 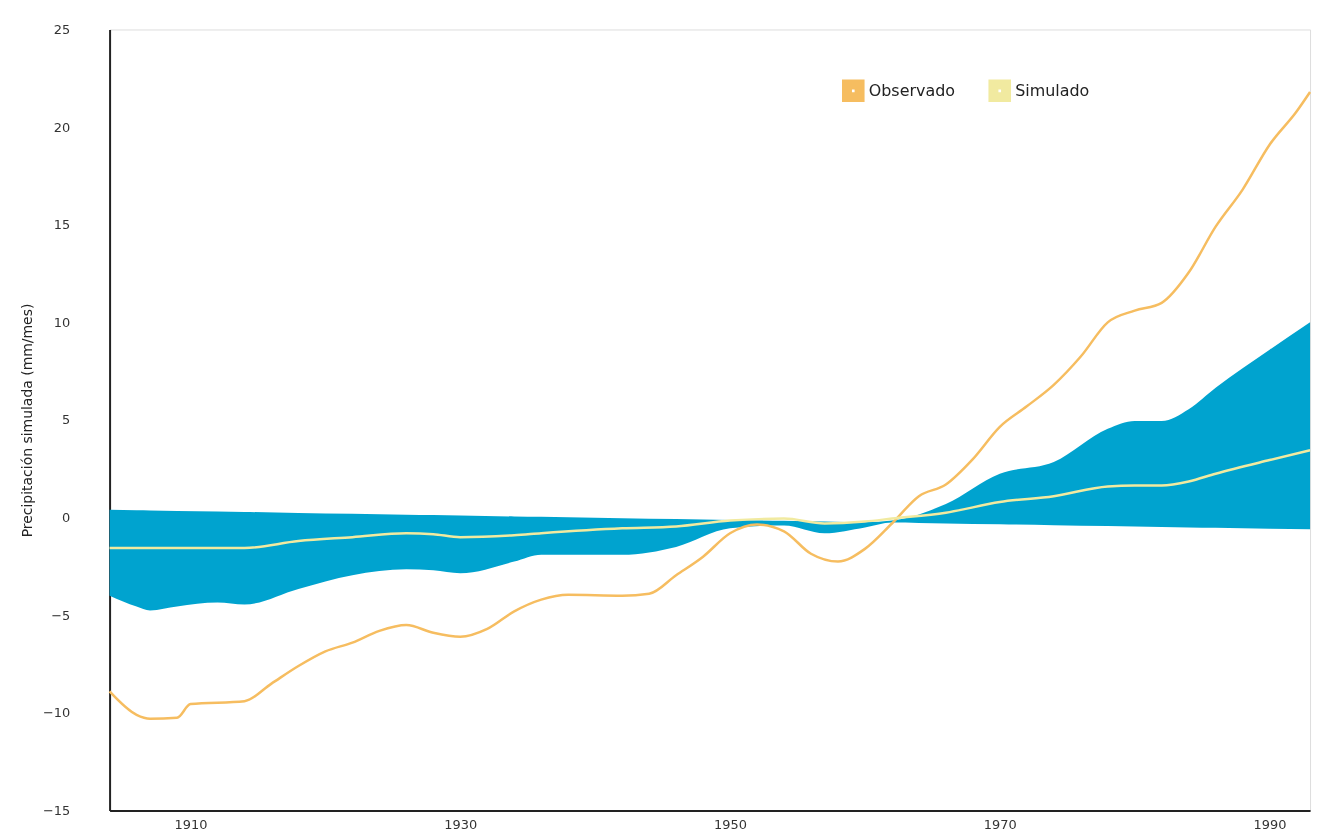 What do you see at coordinates (66, 518) in the screenshot?
I see `y-tick-label: 0` at bounding box center [66, 518].